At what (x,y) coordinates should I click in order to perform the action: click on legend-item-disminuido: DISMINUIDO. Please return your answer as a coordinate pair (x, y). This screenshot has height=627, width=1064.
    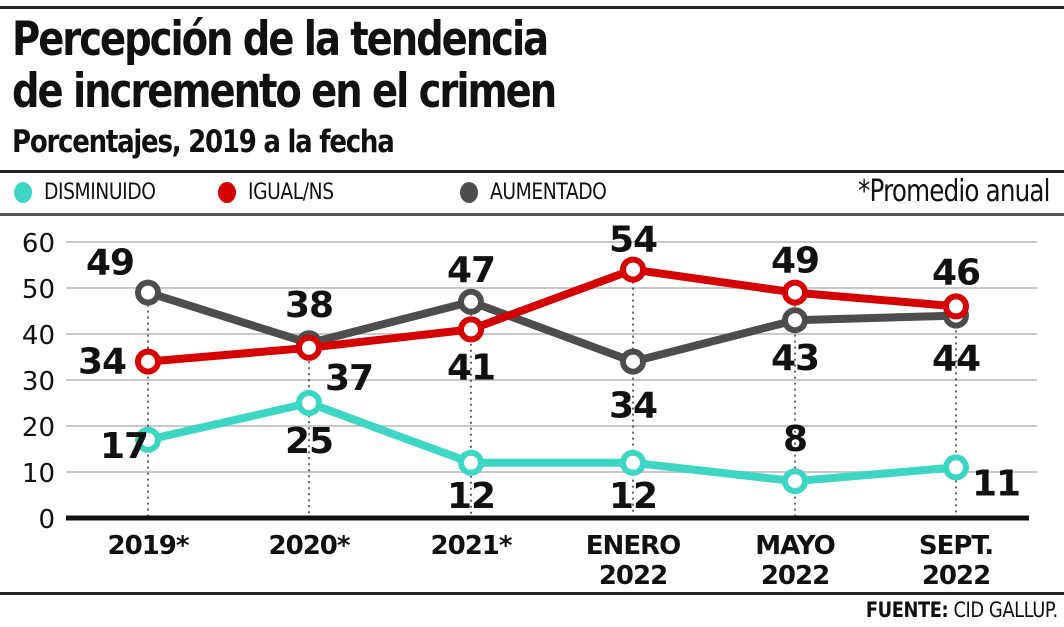
    Looking at the image, I should click on (94, 192).